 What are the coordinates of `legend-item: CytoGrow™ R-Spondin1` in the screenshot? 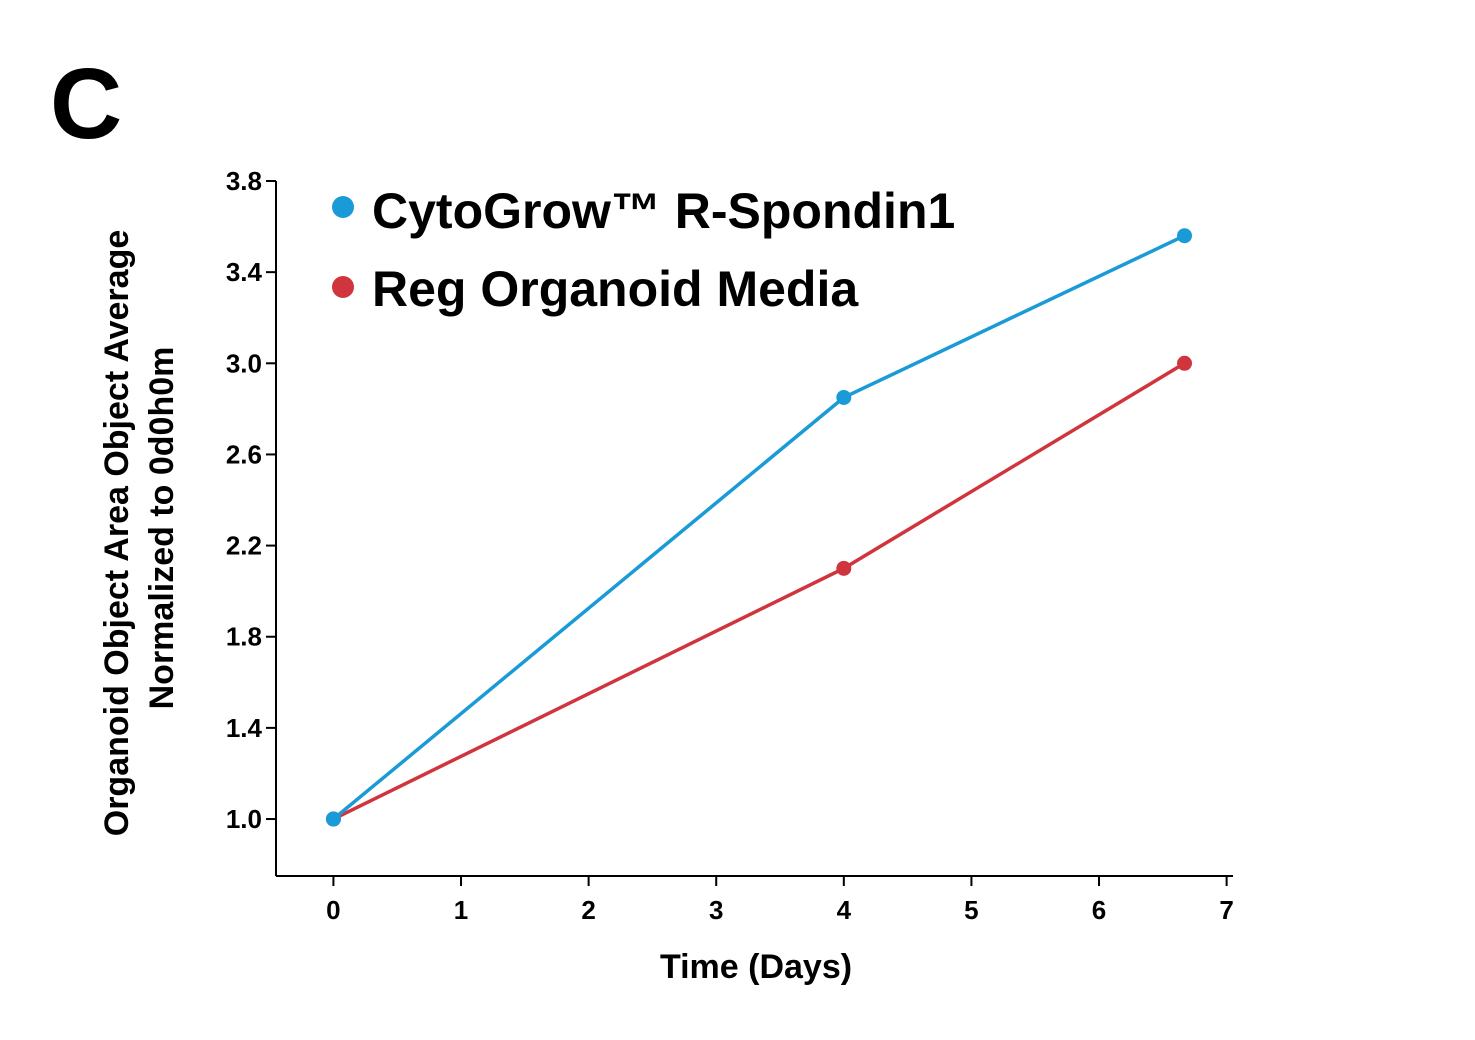 It's located at (643, 211).